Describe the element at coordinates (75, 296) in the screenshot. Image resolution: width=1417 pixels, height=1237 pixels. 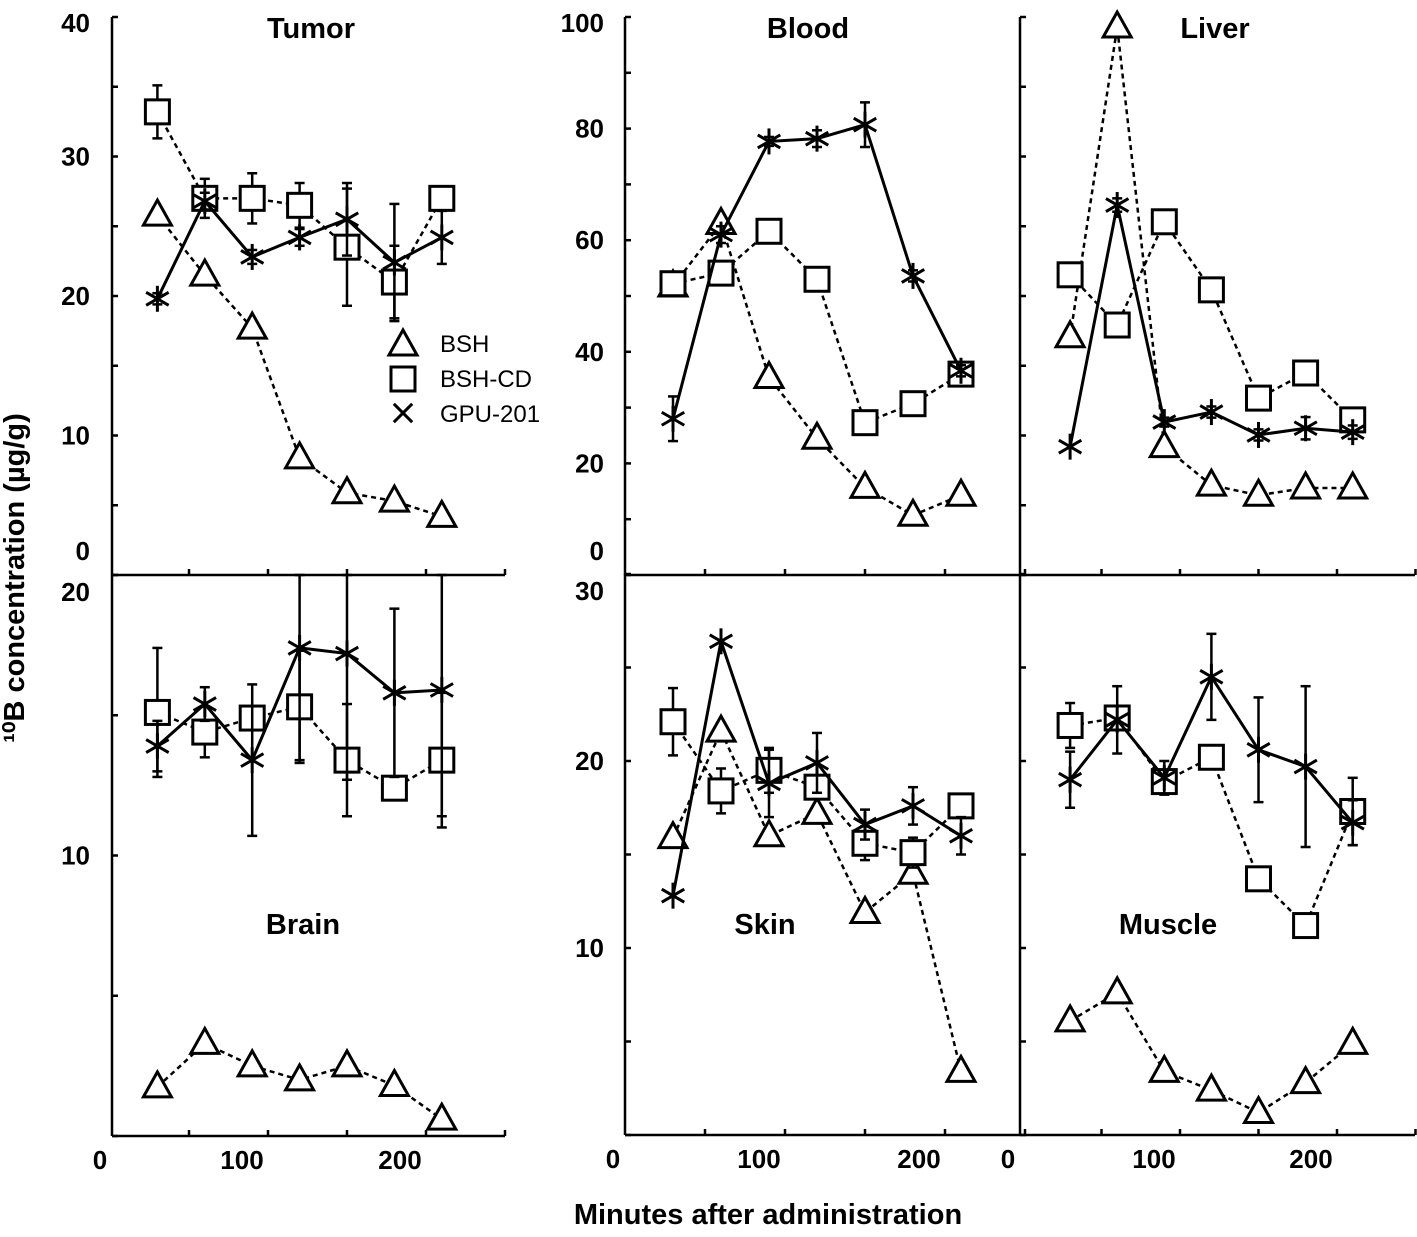
I see `y-tick-label: 20` at that location.